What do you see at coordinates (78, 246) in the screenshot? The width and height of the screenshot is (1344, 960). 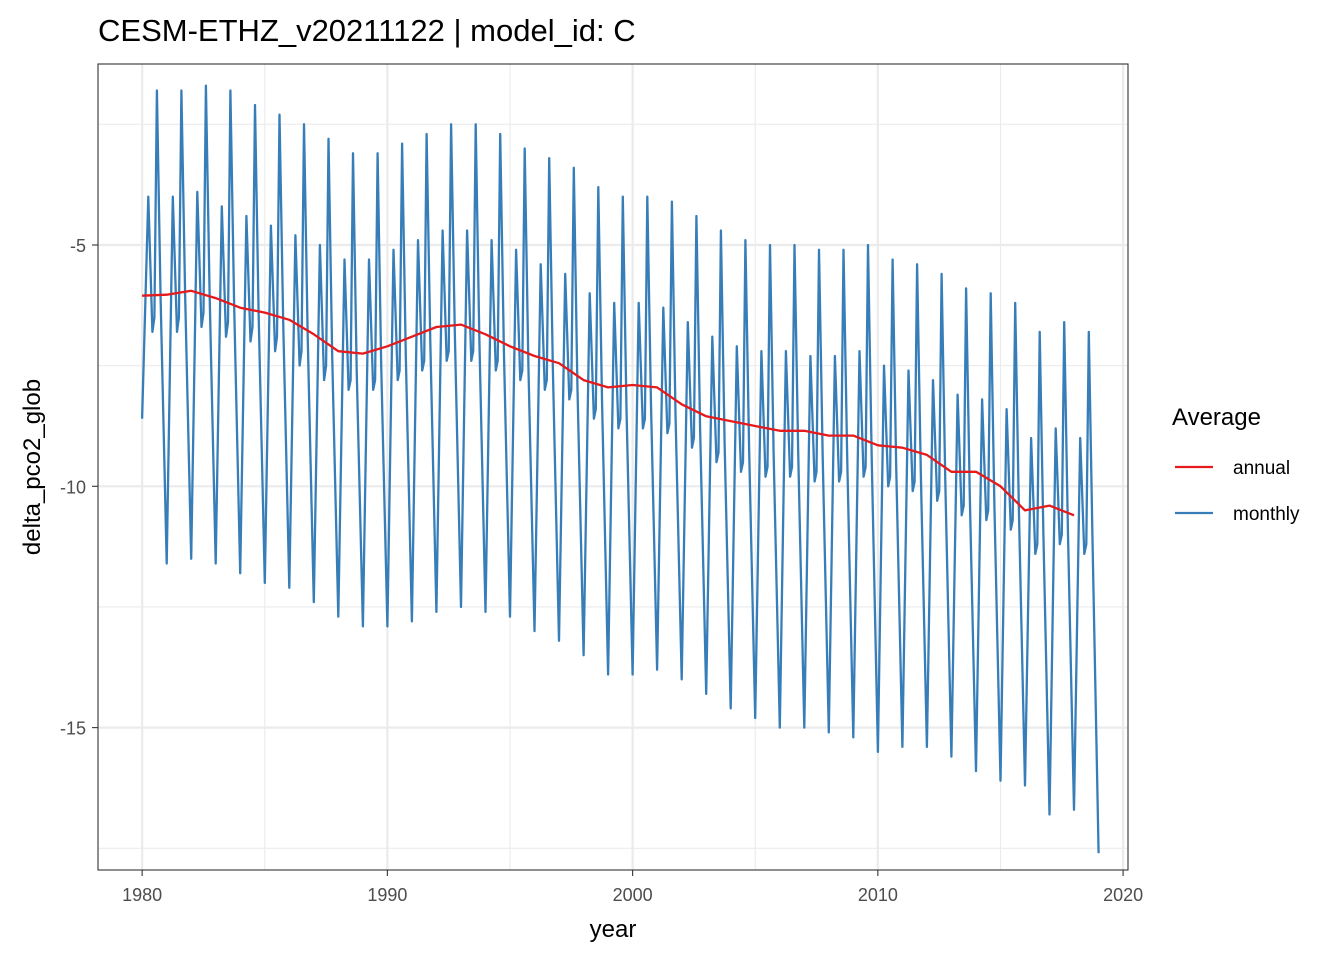 I see `y-tick-label: -5` at bounding box center [78, 246].